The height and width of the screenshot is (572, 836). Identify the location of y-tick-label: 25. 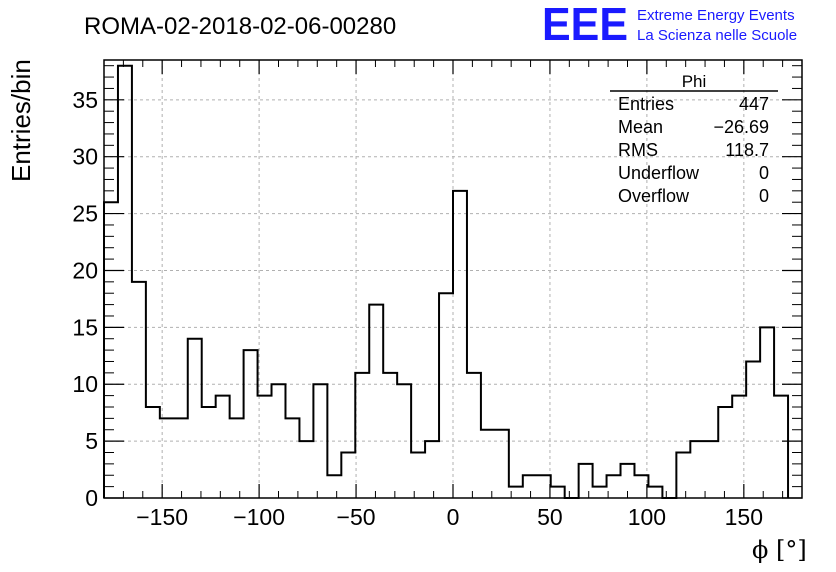
(85, 214).